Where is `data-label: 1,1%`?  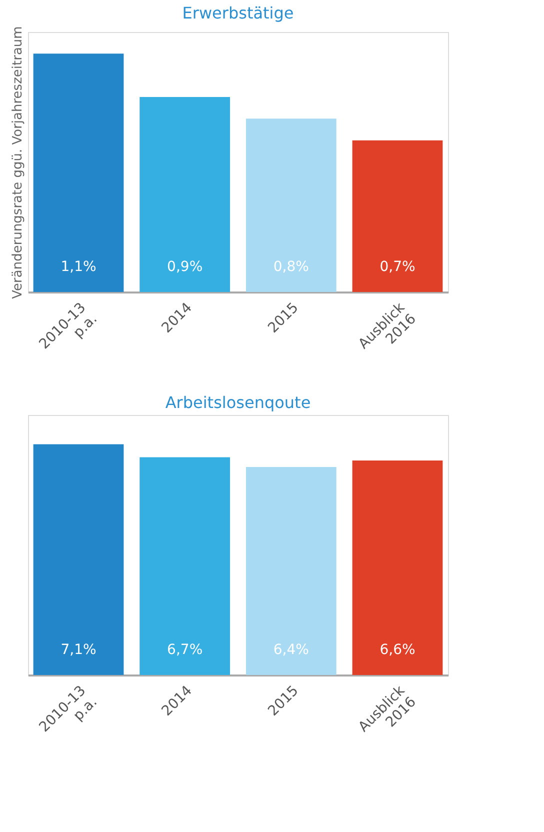
data-label: 1,1% is located at coordinates (78, 267).